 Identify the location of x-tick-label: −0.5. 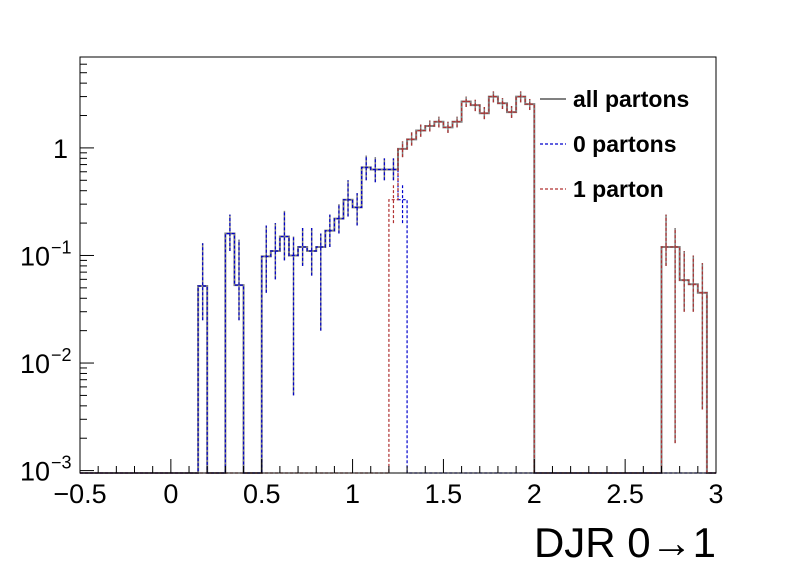
(79, 494).